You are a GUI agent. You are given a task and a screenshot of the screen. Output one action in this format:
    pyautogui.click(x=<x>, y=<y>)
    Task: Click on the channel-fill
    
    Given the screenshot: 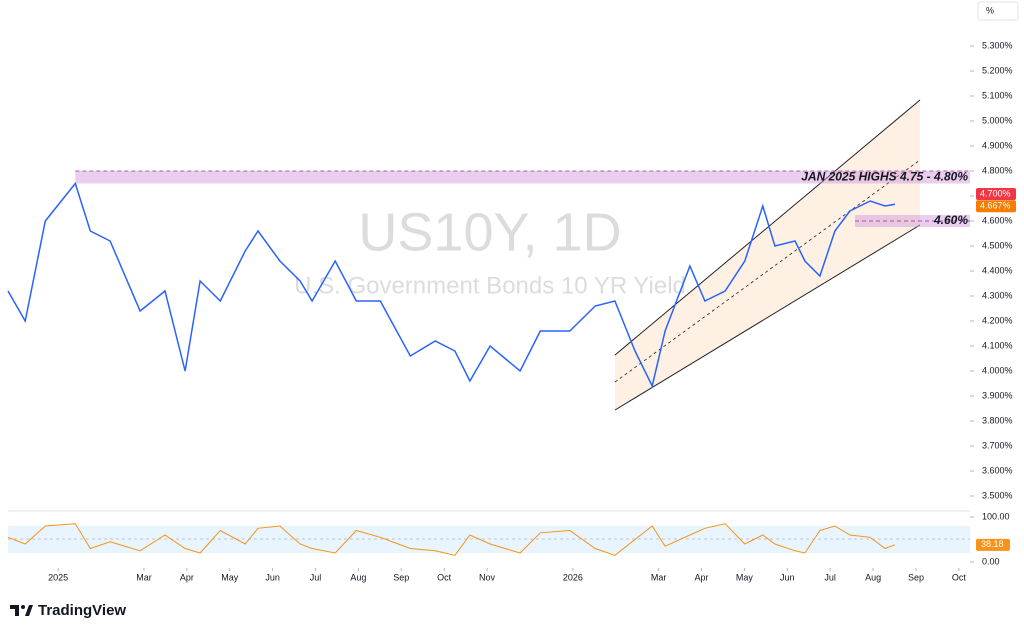 What is the action you would take?
    pyautogui.click(x=767, y=255)
    